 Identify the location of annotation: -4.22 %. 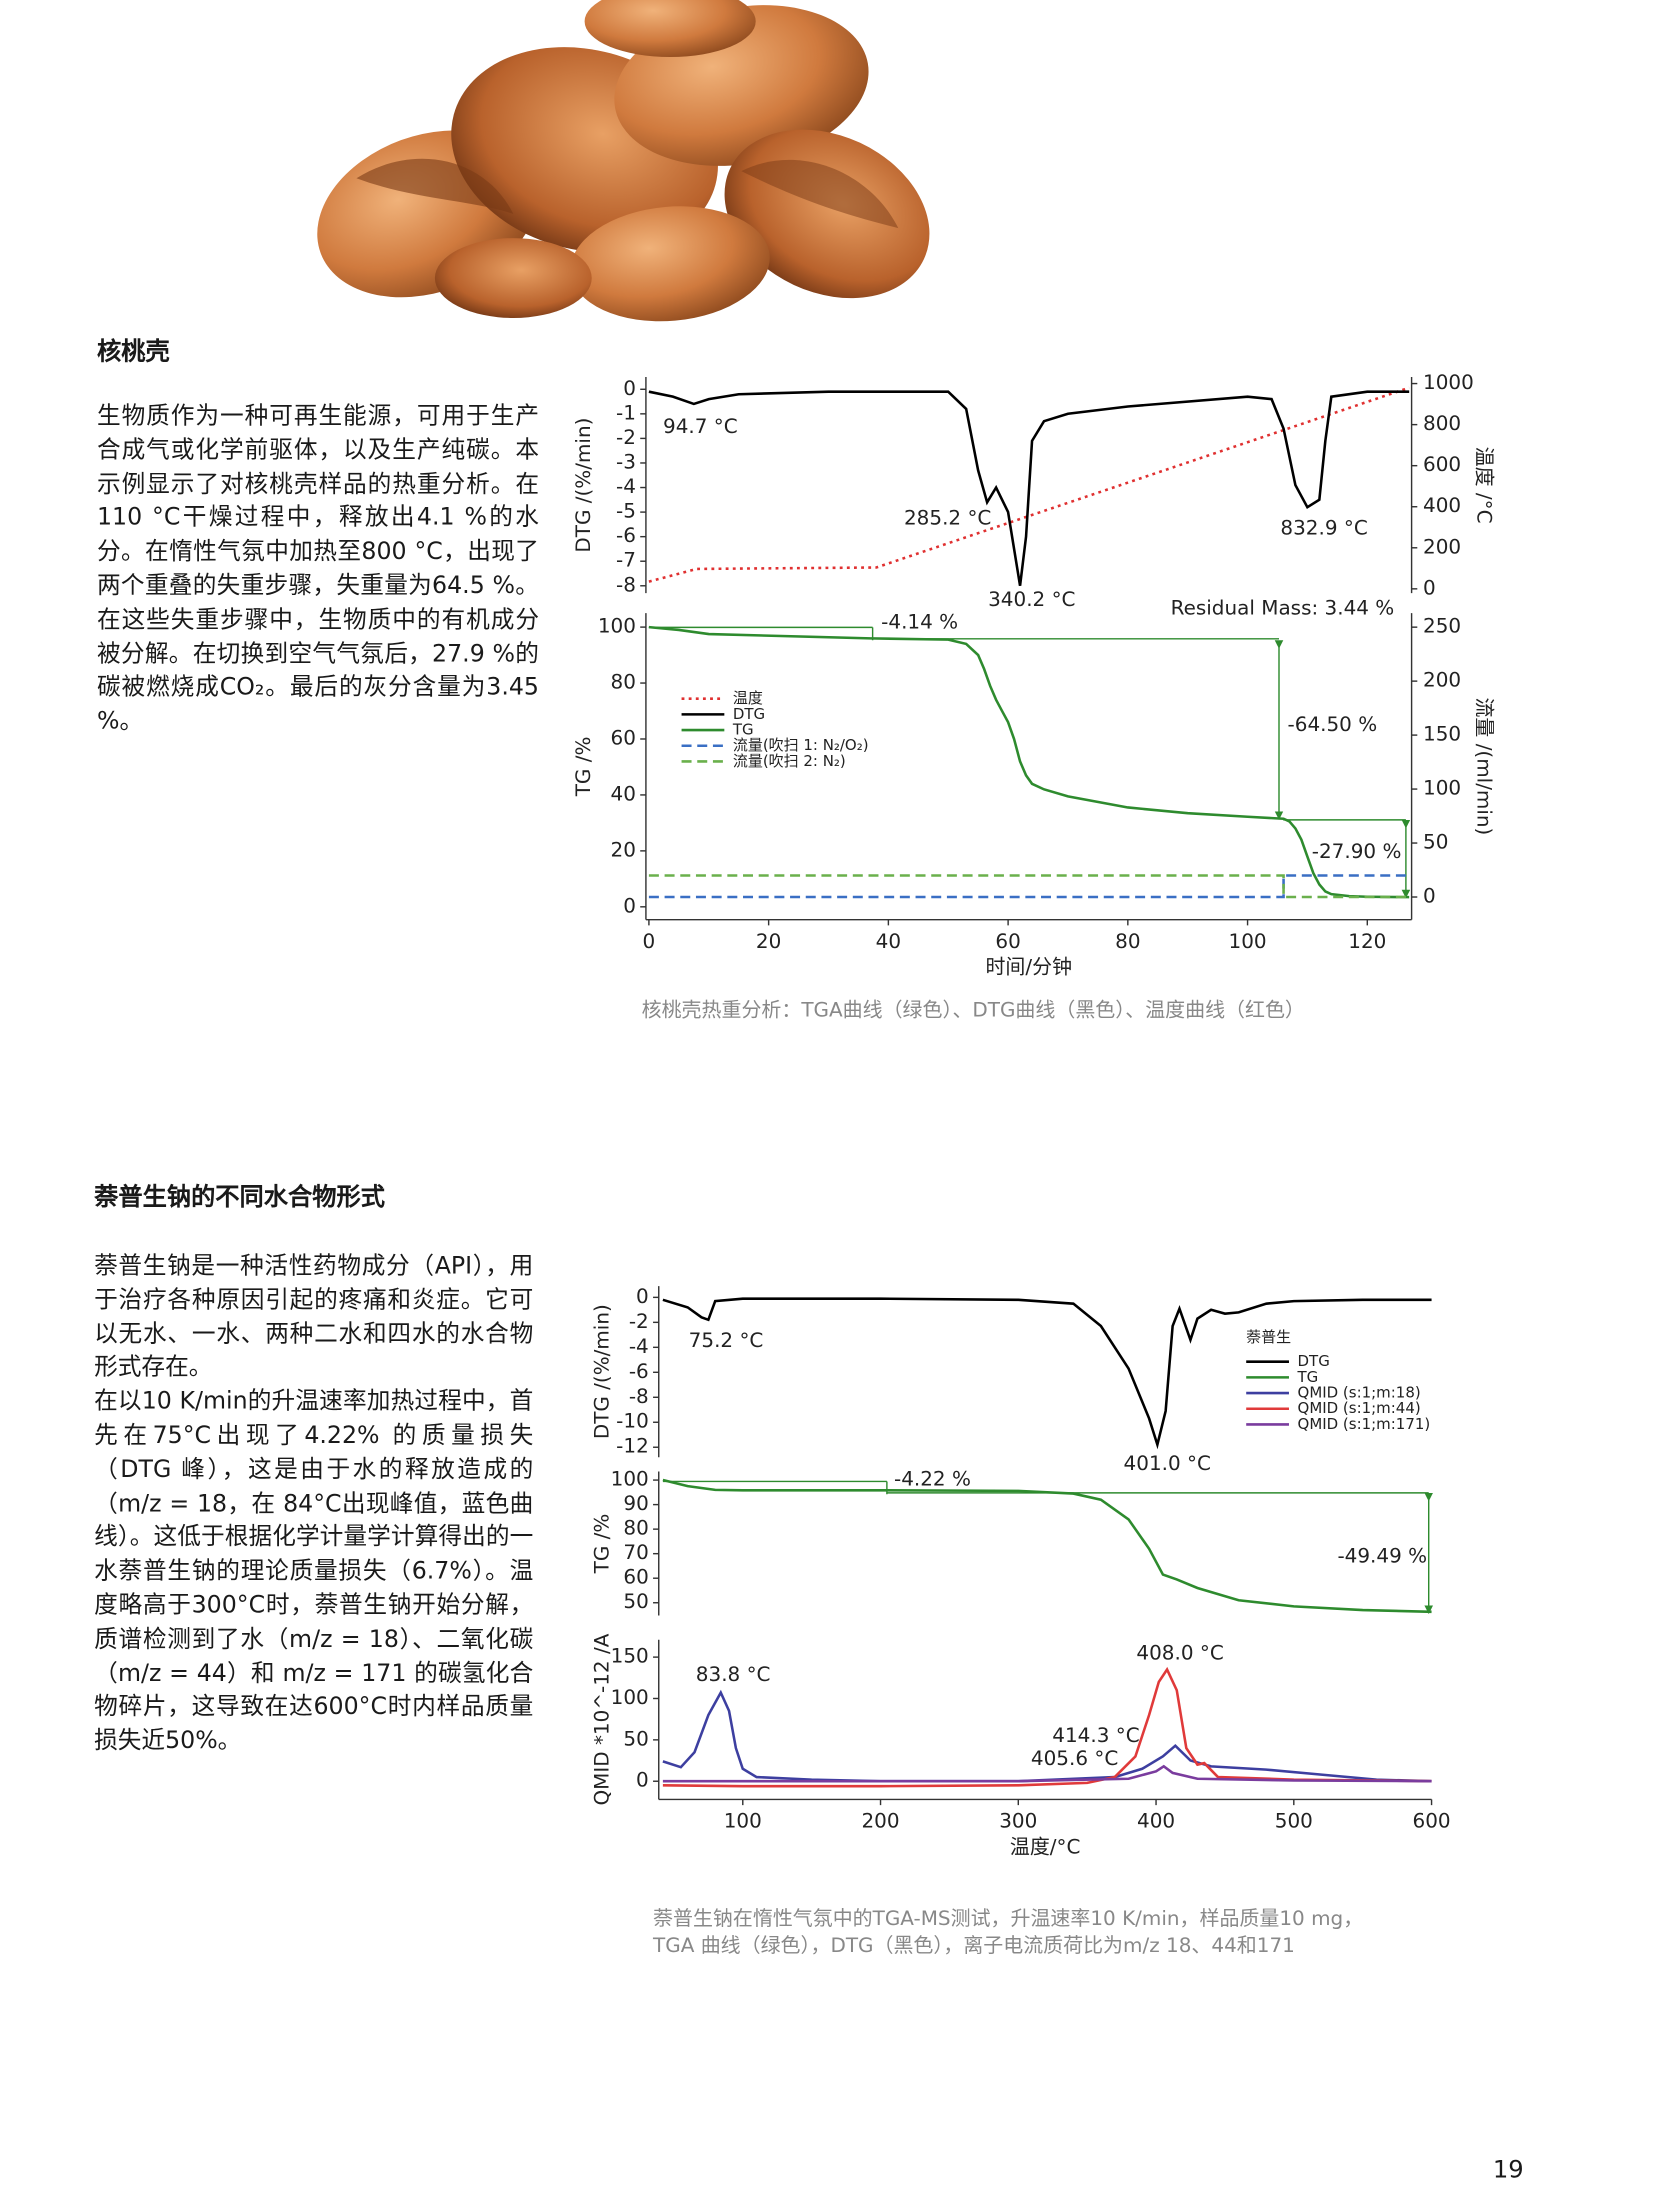
(932, 1479).